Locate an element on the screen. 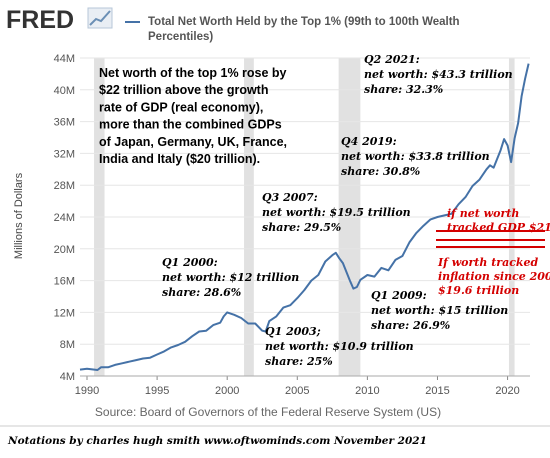 The height and width of the screenshot is (458, 550). x-axis-ticks: 1990 1995 2000 2005 2010 2015 2020 is located at coordinates (302, 386).